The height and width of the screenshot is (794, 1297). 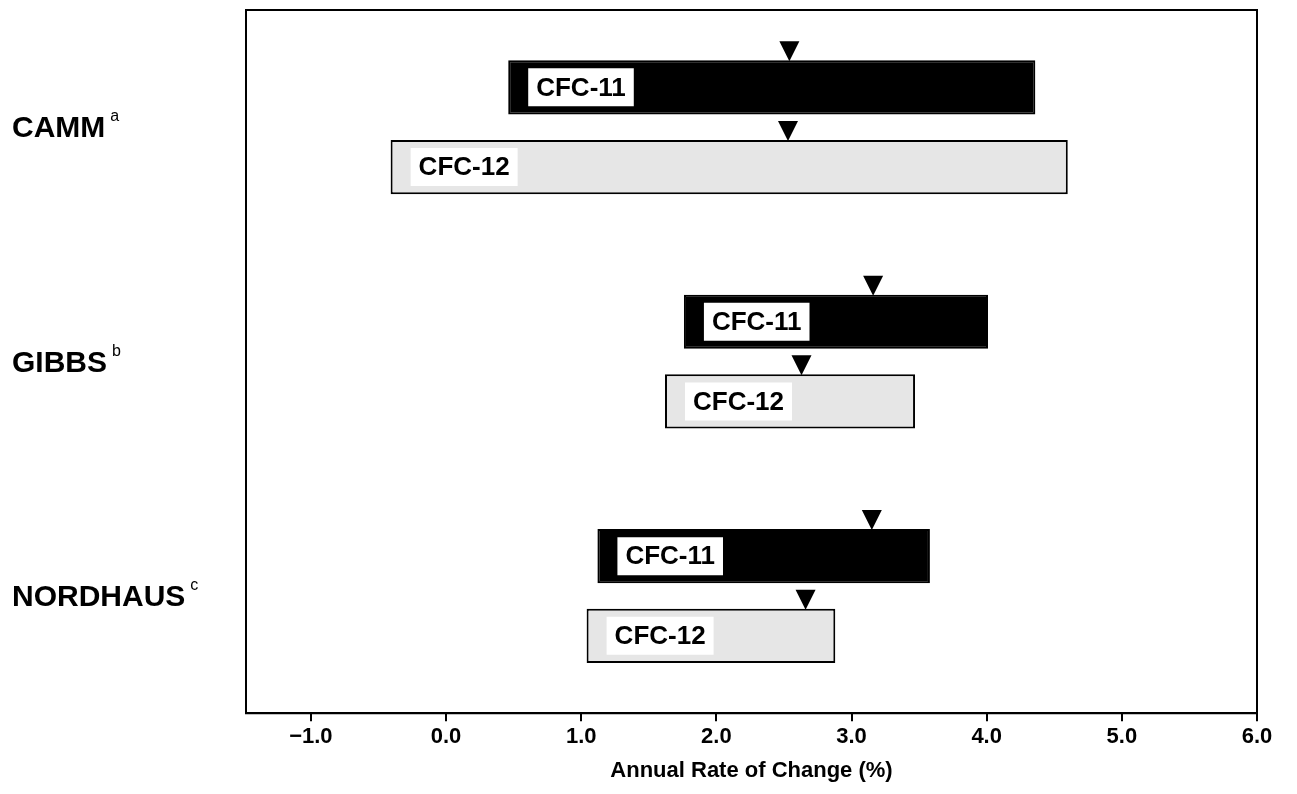 What do you see at coordinates (446, 736) in the screenshot?
I see `x-tick-label: 0.0` at bounding box center [446, 736].